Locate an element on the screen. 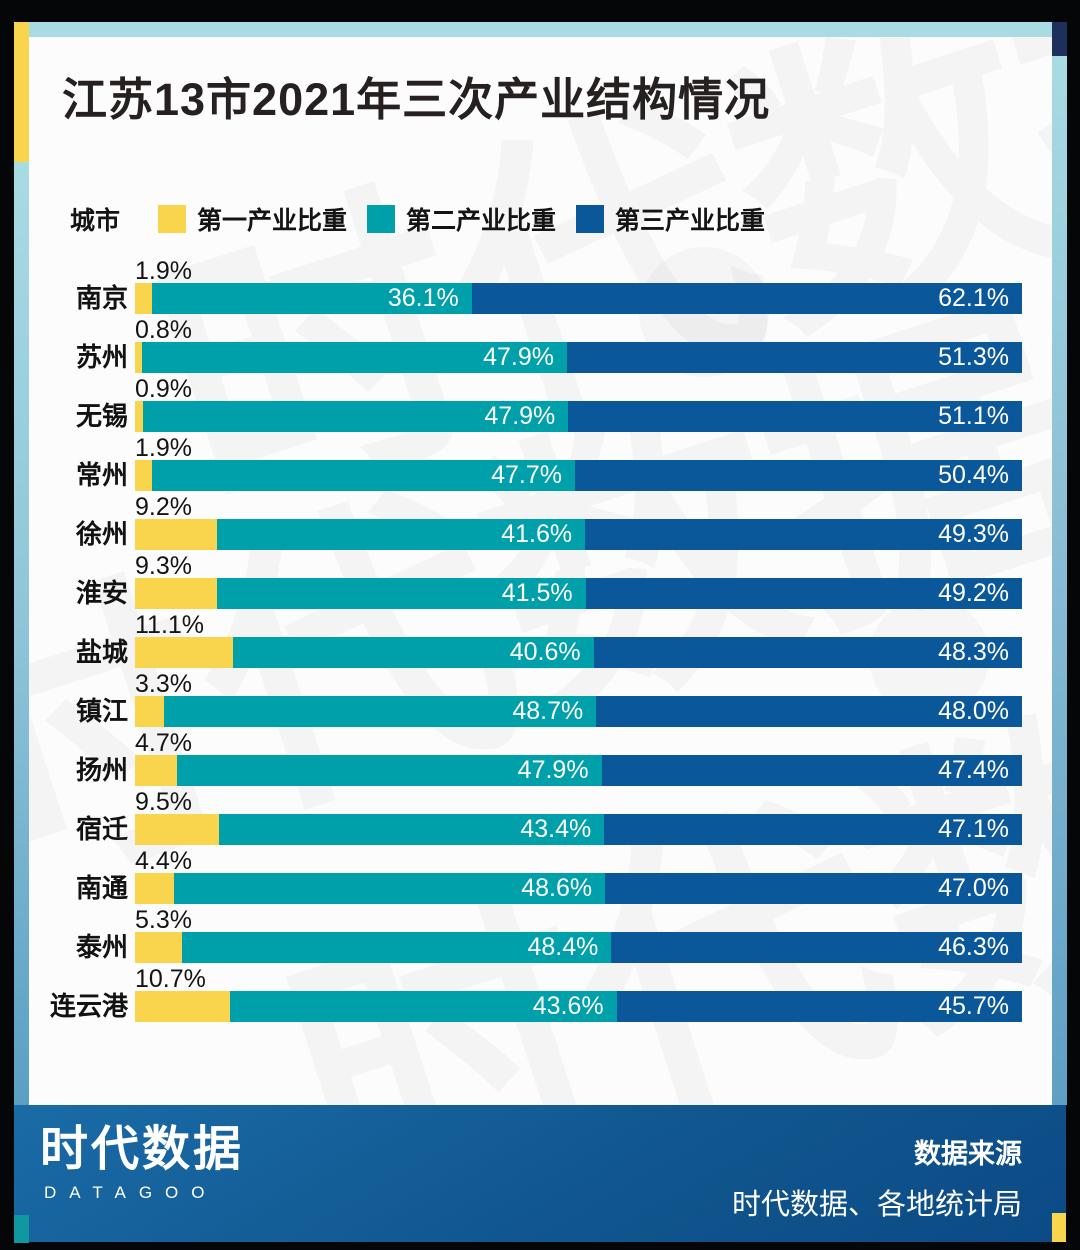  chart-row: 9.5% 宿迁 43.4% 47.1% is located at coordinates (525, 817).